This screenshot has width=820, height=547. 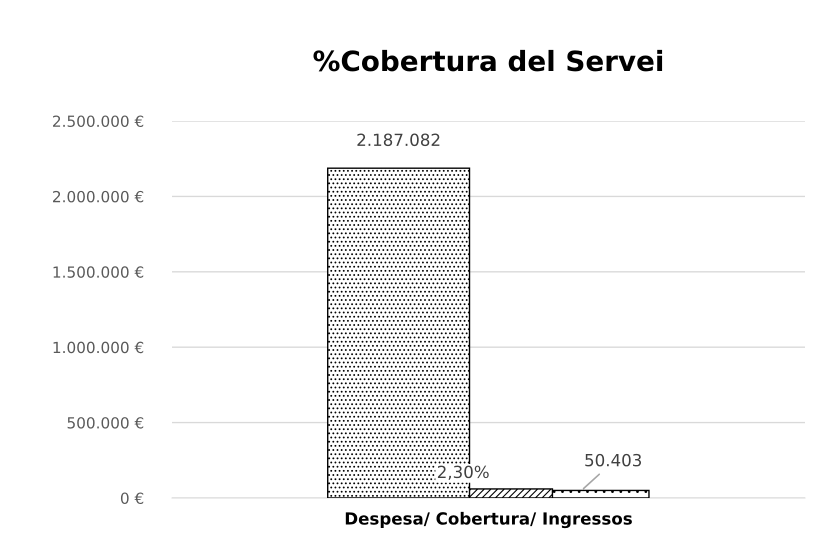 What do you see at coordinates (489, 520) in the screenshot?
I see `x-tick-label: Despesa/ Cobertura/ Ingressos` at bounding box center [489, 520].